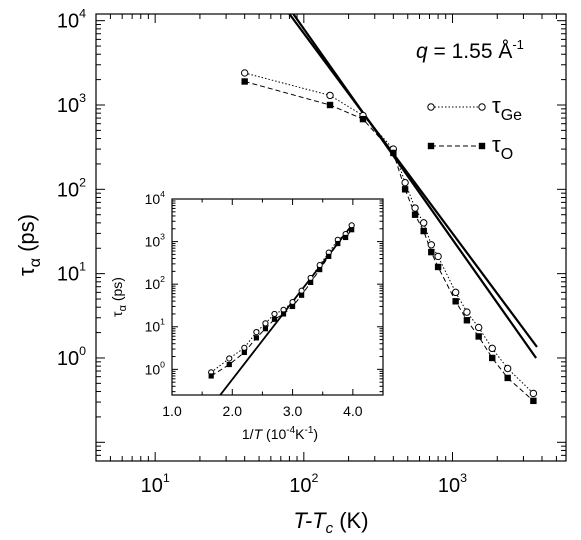  I want to click on inset-y-tick-label: 10², so click(155, 283).